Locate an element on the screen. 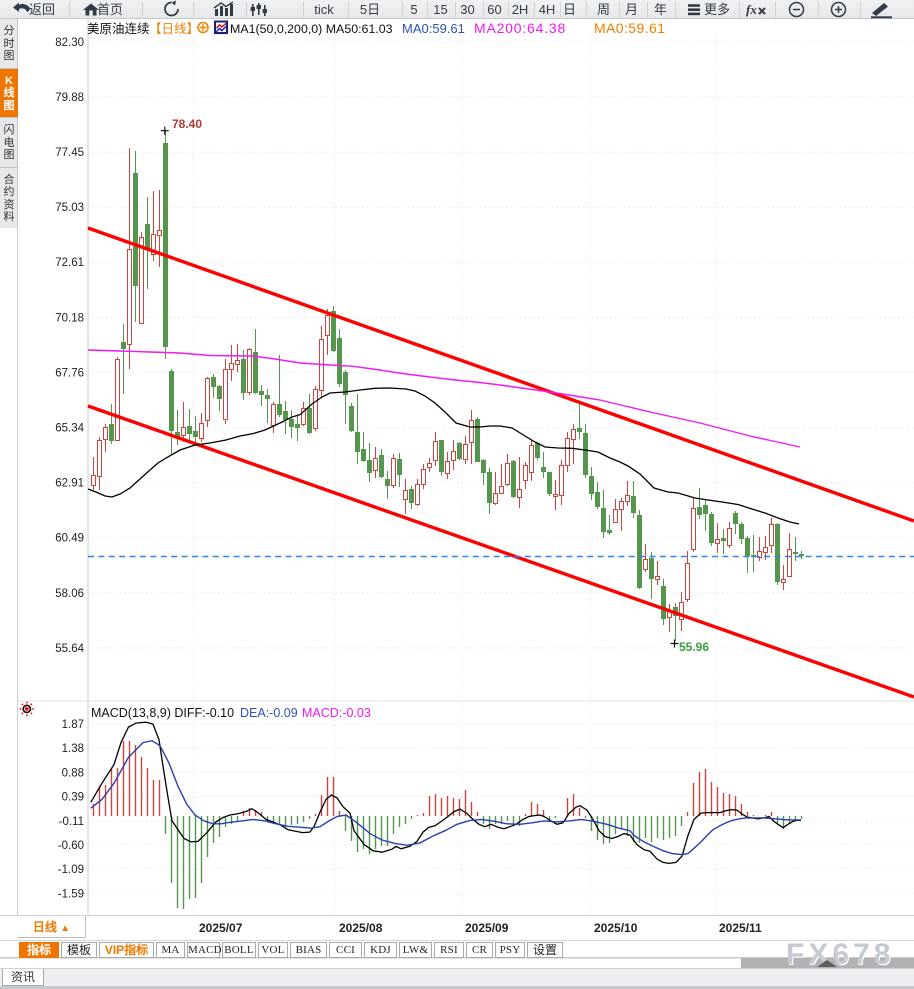 The height and width of the screenshot is (989, 914). svg-text: MACD(13,8,9) DIFF:-0.10 is located at coordinates (162, 713).